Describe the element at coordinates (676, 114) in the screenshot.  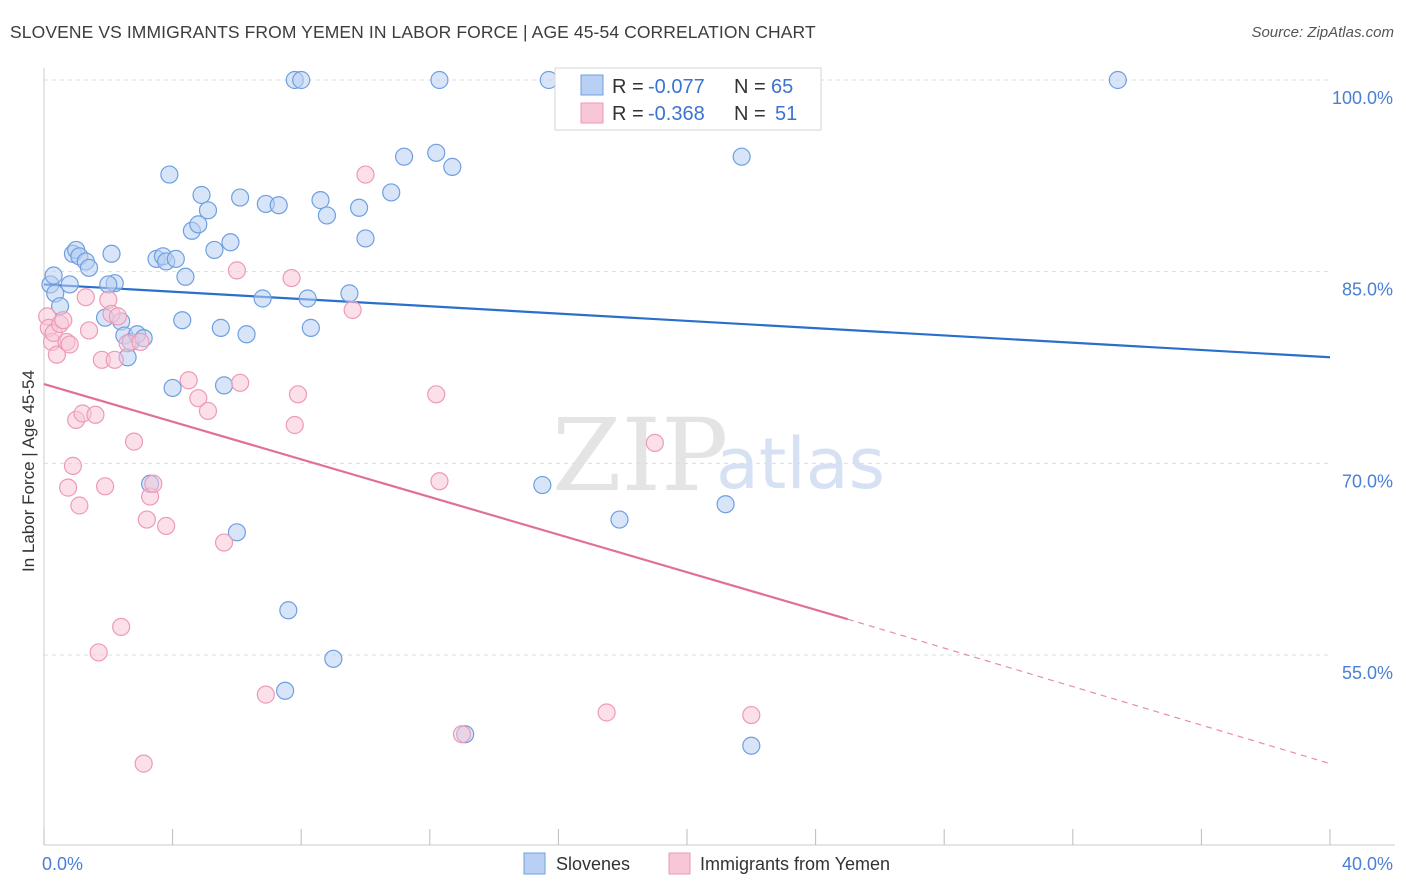
I see `legend-r-value-2: -0.368` at that location.